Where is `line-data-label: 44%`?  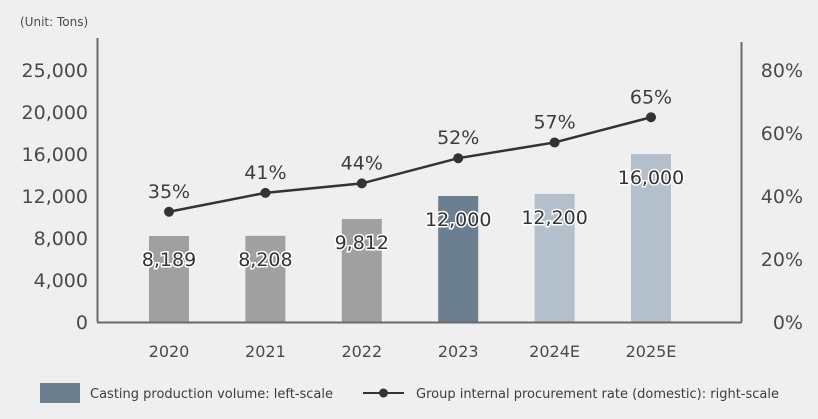
line-data-label: 44% is located at coordinates (362, 163).